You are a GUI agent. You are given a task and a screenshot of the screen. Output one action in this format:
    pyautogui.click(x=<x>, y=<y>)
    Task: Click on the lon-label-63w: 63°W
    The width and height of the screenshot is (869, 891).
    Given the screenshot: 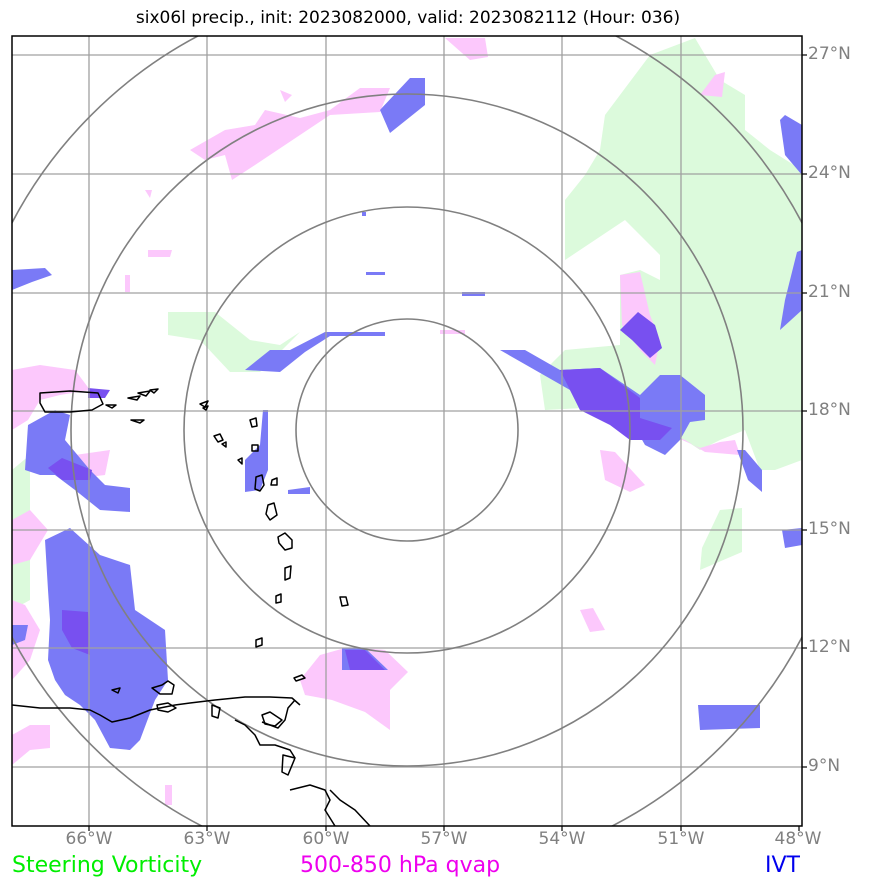 What is the action you would take?
    pyautogui.click(x=207, y=839)
    